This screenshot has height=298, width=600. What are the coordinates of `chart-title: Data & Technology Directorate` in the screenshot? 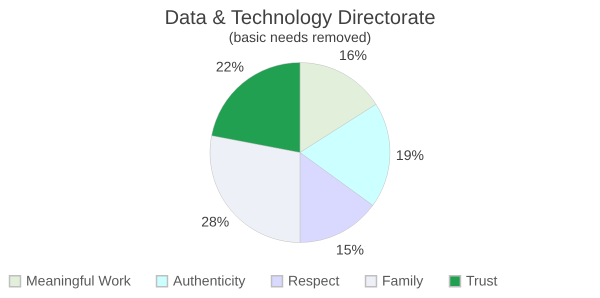 It's located at (300, 18).